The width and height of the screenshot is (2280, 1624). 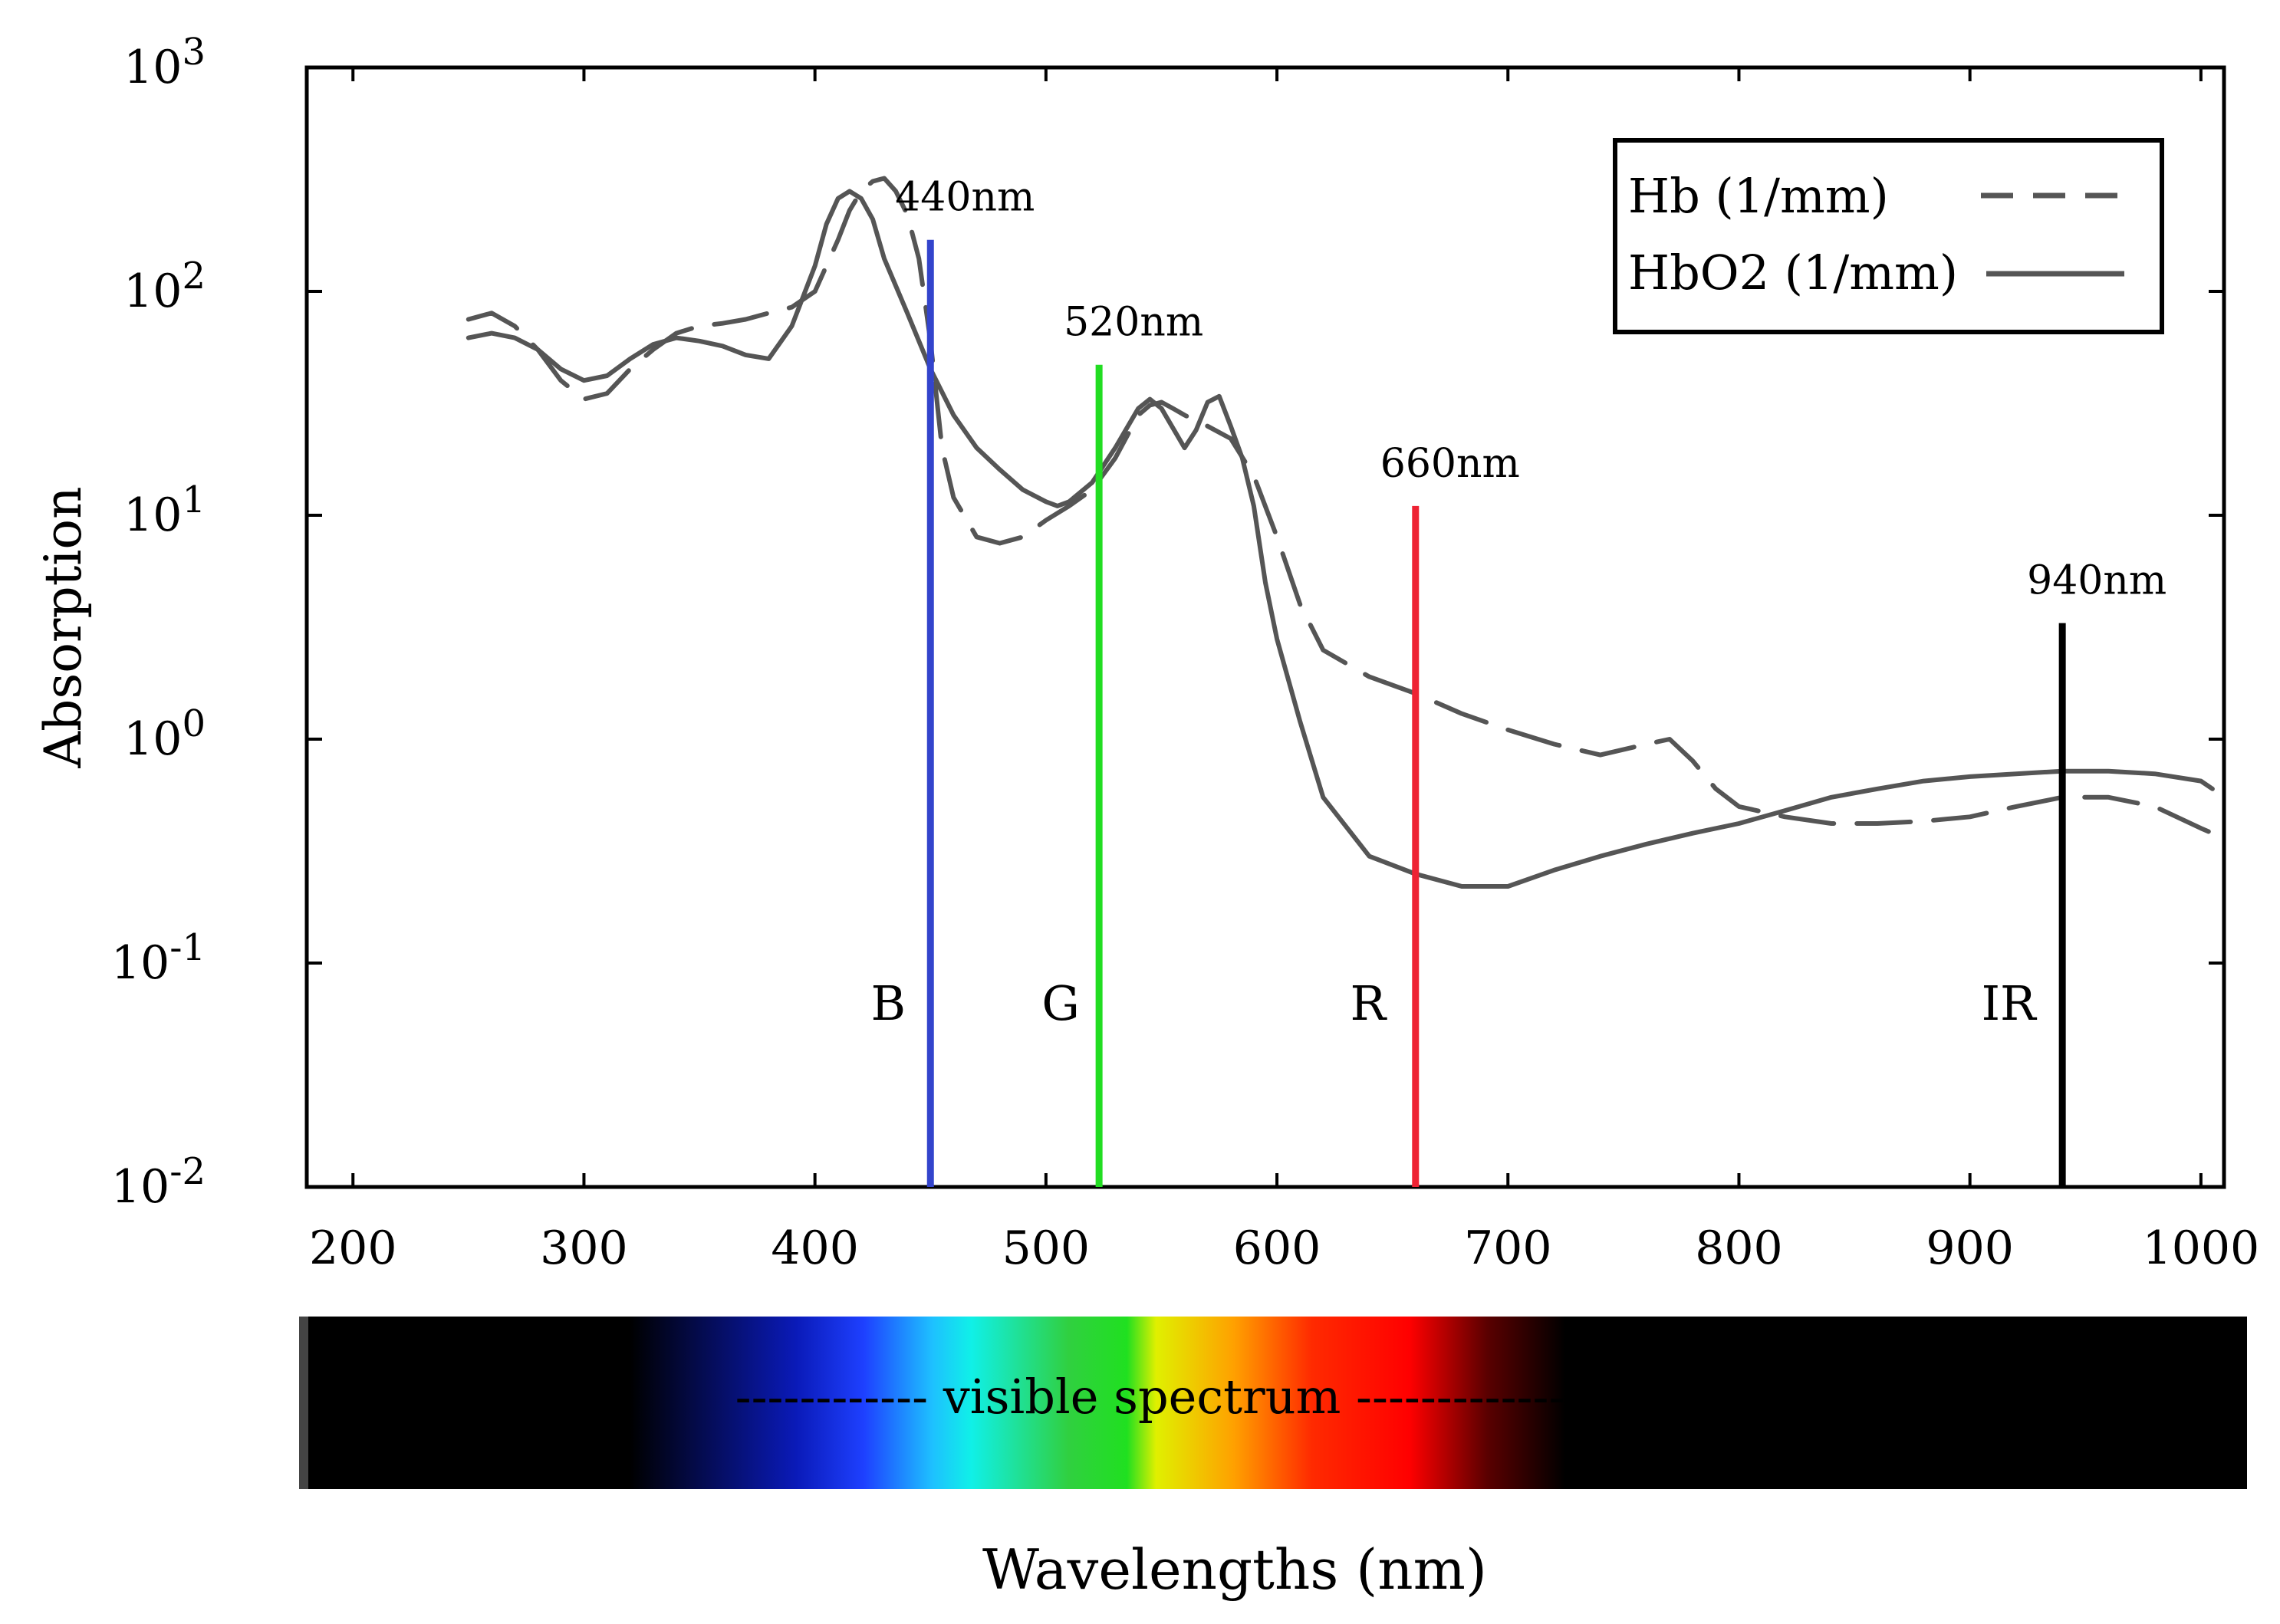 What do you see at coordinates (187, 947) in the screenshot?
I see `y-tick-exponent: -1` at bounding box center [187, 947].